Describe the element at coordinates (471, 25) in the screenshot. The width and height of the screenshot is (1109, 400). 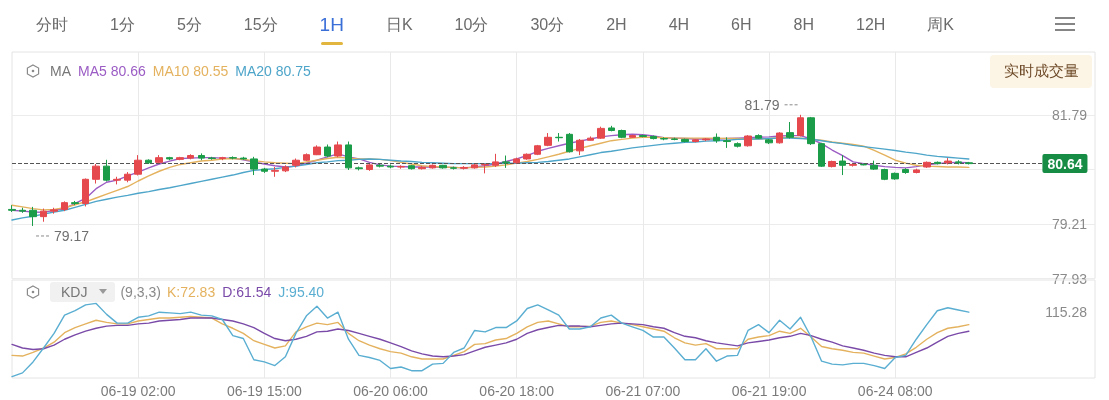
I see `text: 10分` at that location.